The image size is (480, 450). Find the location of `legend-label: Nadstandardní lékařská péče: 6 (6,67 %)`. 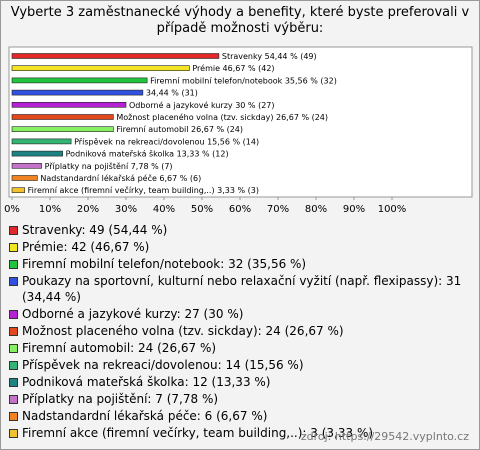

legend-label: Nadstandardní lékařská péče: 6 (6,67 %) is located at coordinates (145, 416).